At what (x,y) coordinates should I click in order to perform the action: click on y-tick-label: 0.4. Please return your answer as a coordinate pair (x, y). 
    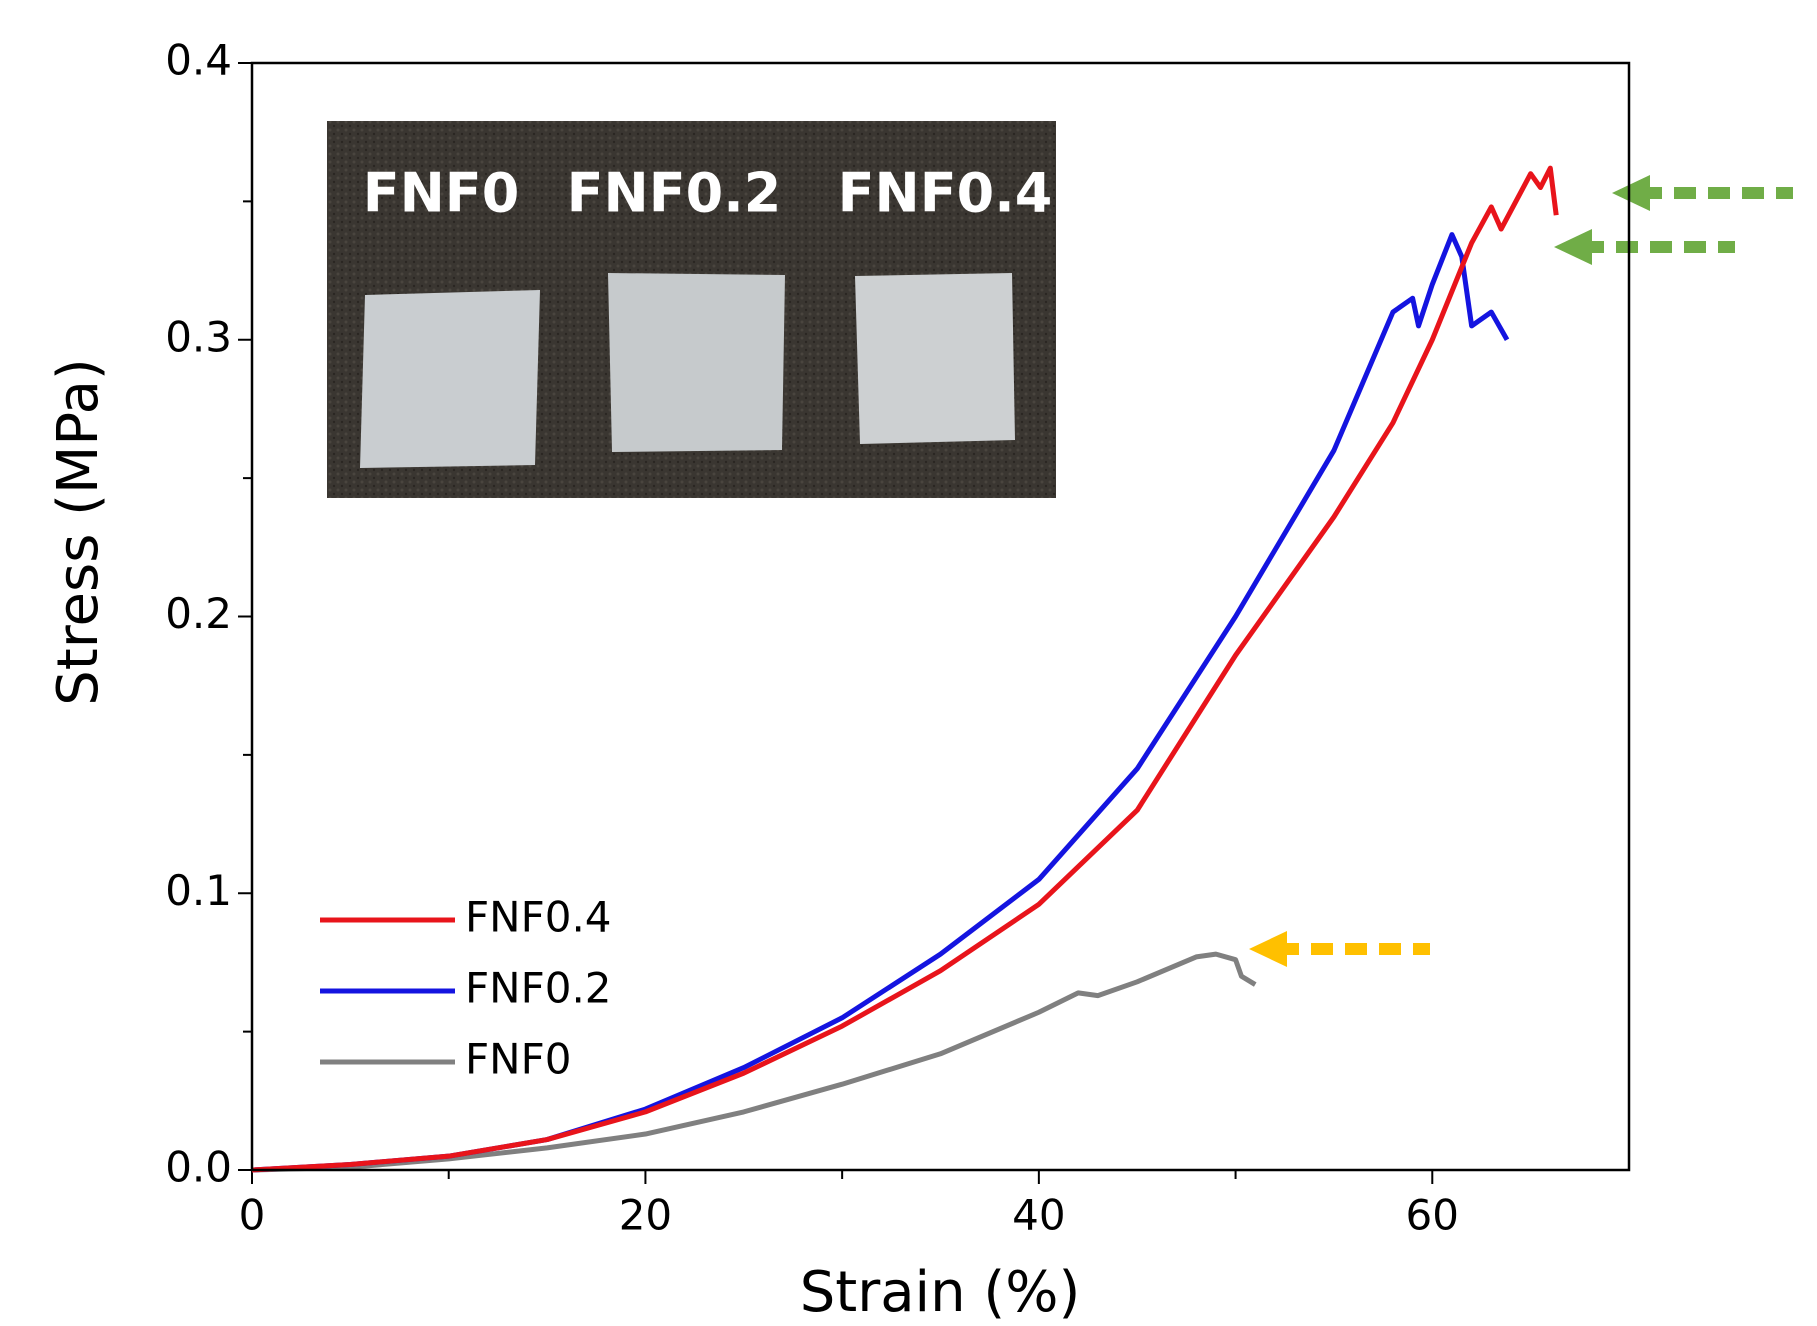
    Looking at the image, I should click on (198, 60).